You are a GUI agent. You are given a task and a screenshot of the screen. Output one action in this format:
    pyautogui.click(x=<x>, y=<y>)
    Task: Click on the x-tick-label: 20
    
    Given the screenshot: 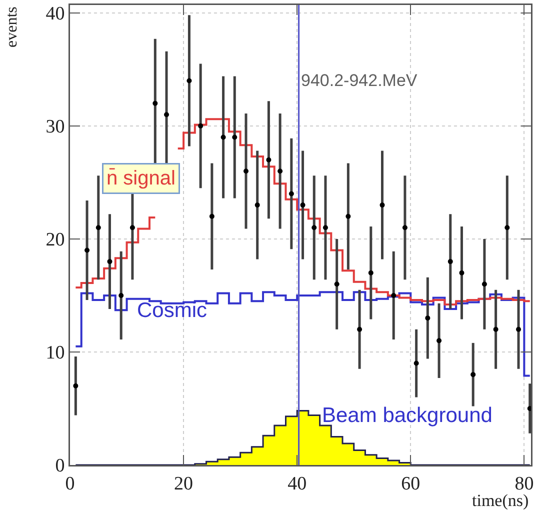 What is the action you would take?
    pyautogui.click(x=184, y=483)
    